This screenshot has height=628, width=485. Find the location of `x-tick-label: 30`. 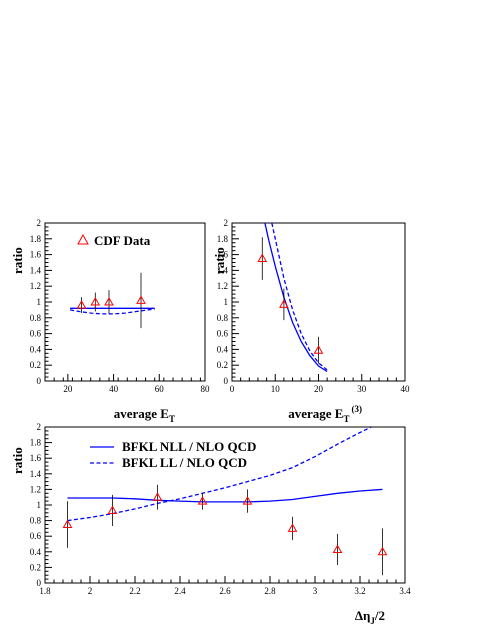

x-tick-label: 30 is located at coordinates (362, 389).